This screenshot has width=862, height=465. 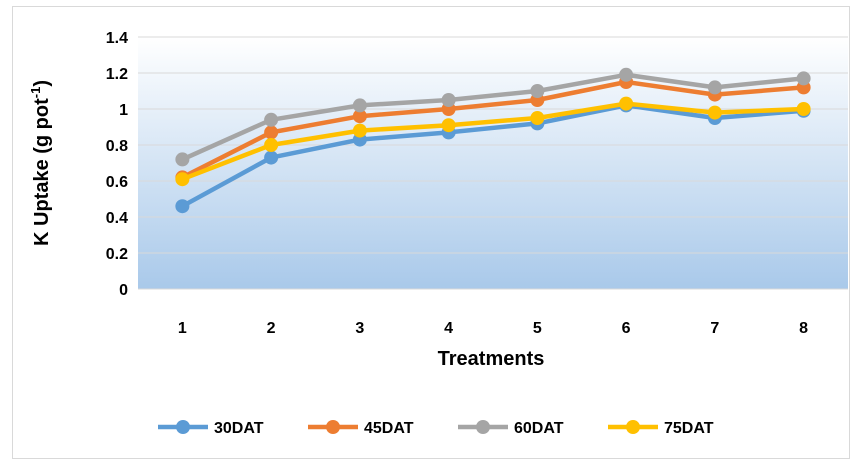 What do you see at coordinates (42, 172) in the screenshot?
I see `y-axis-title-main: K Uptake (g pot` at bounding box center [42, 172].